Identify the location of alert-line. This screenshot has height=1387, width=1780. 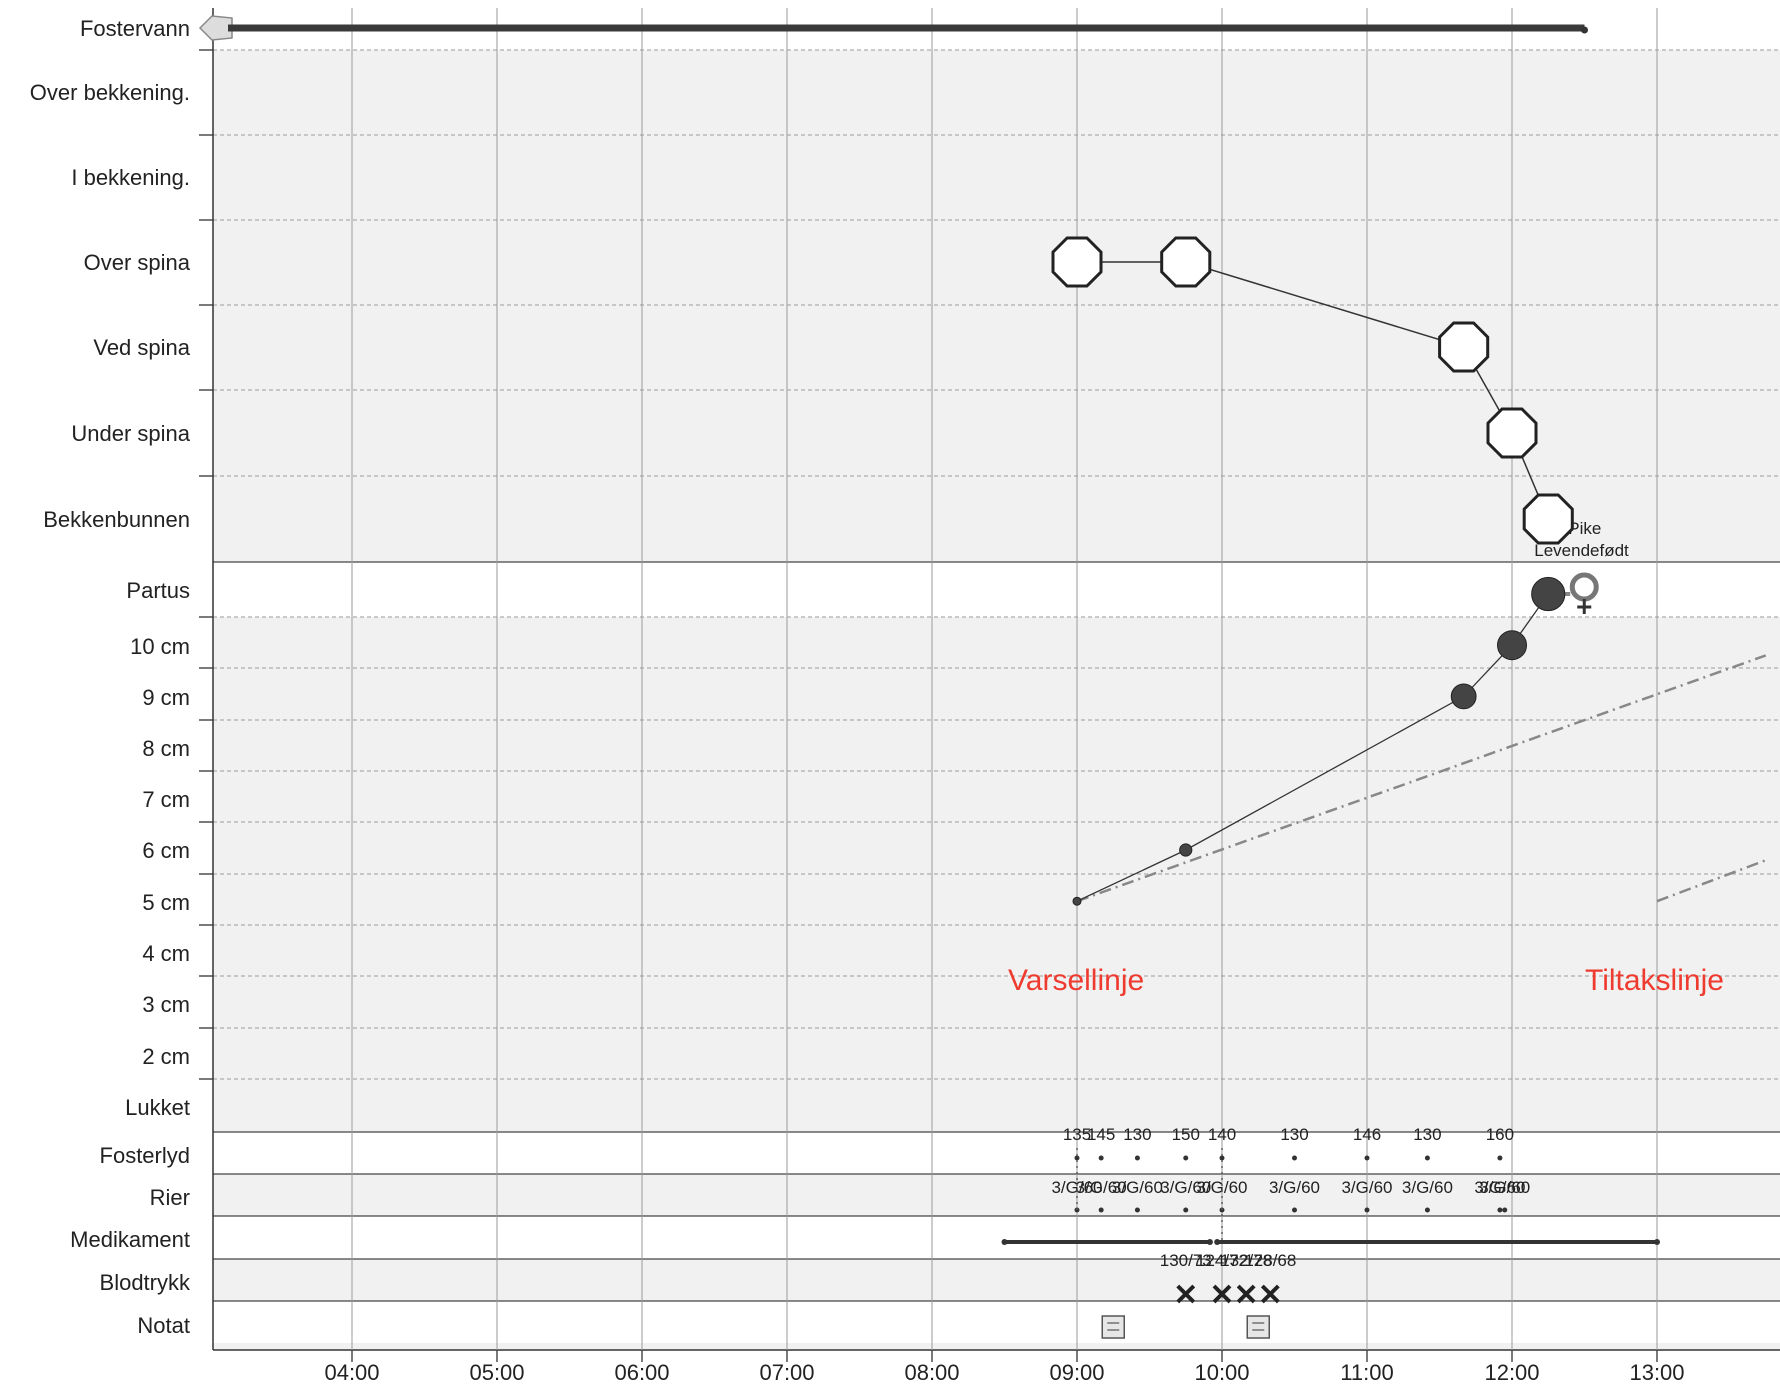
(1421, 778).